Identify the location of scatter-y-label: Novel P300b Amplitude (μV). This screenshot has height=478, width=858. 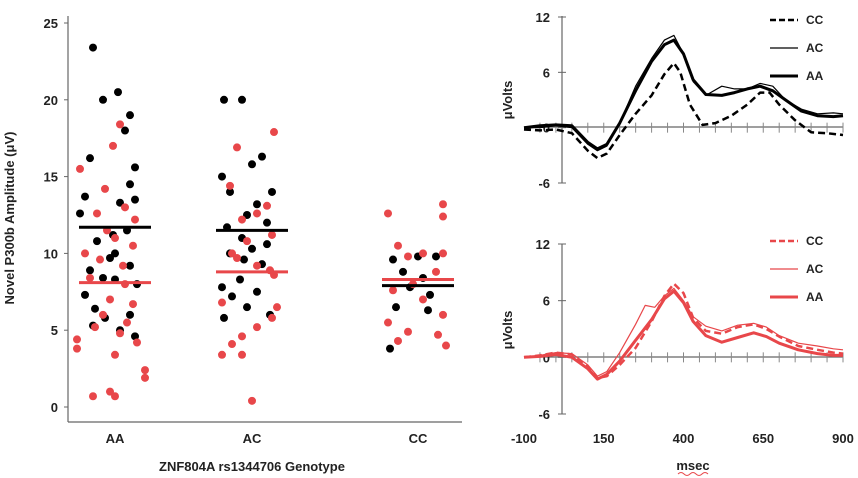
(9, 218).